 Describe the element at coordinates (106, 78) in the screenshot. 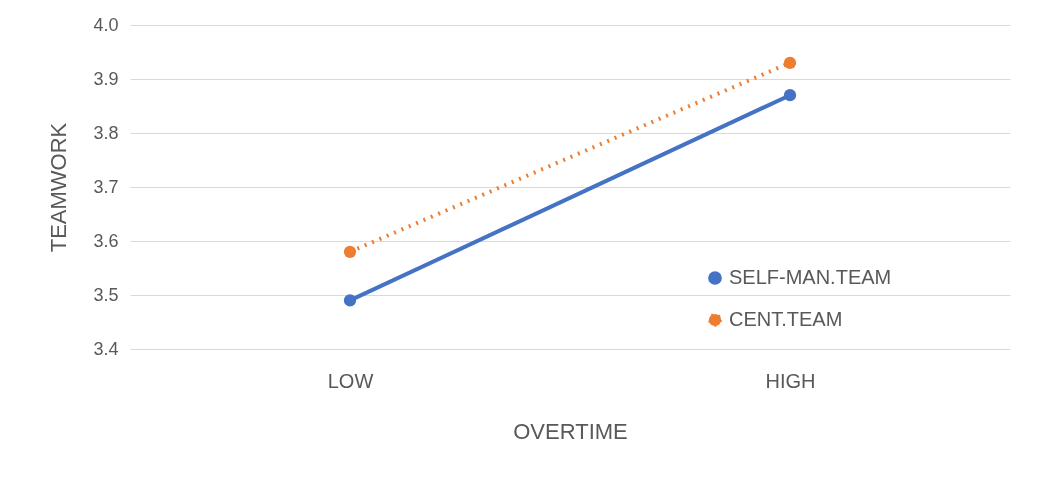

I see `y-tick-label: 3.9` at that location.